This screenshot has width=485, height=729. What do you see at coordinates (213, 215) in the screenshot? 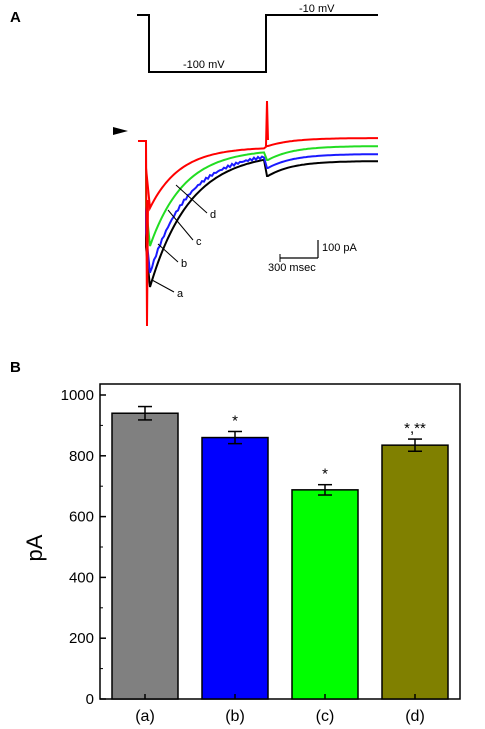
I see `trace-label-d: d` at bounding box center [213, 215].